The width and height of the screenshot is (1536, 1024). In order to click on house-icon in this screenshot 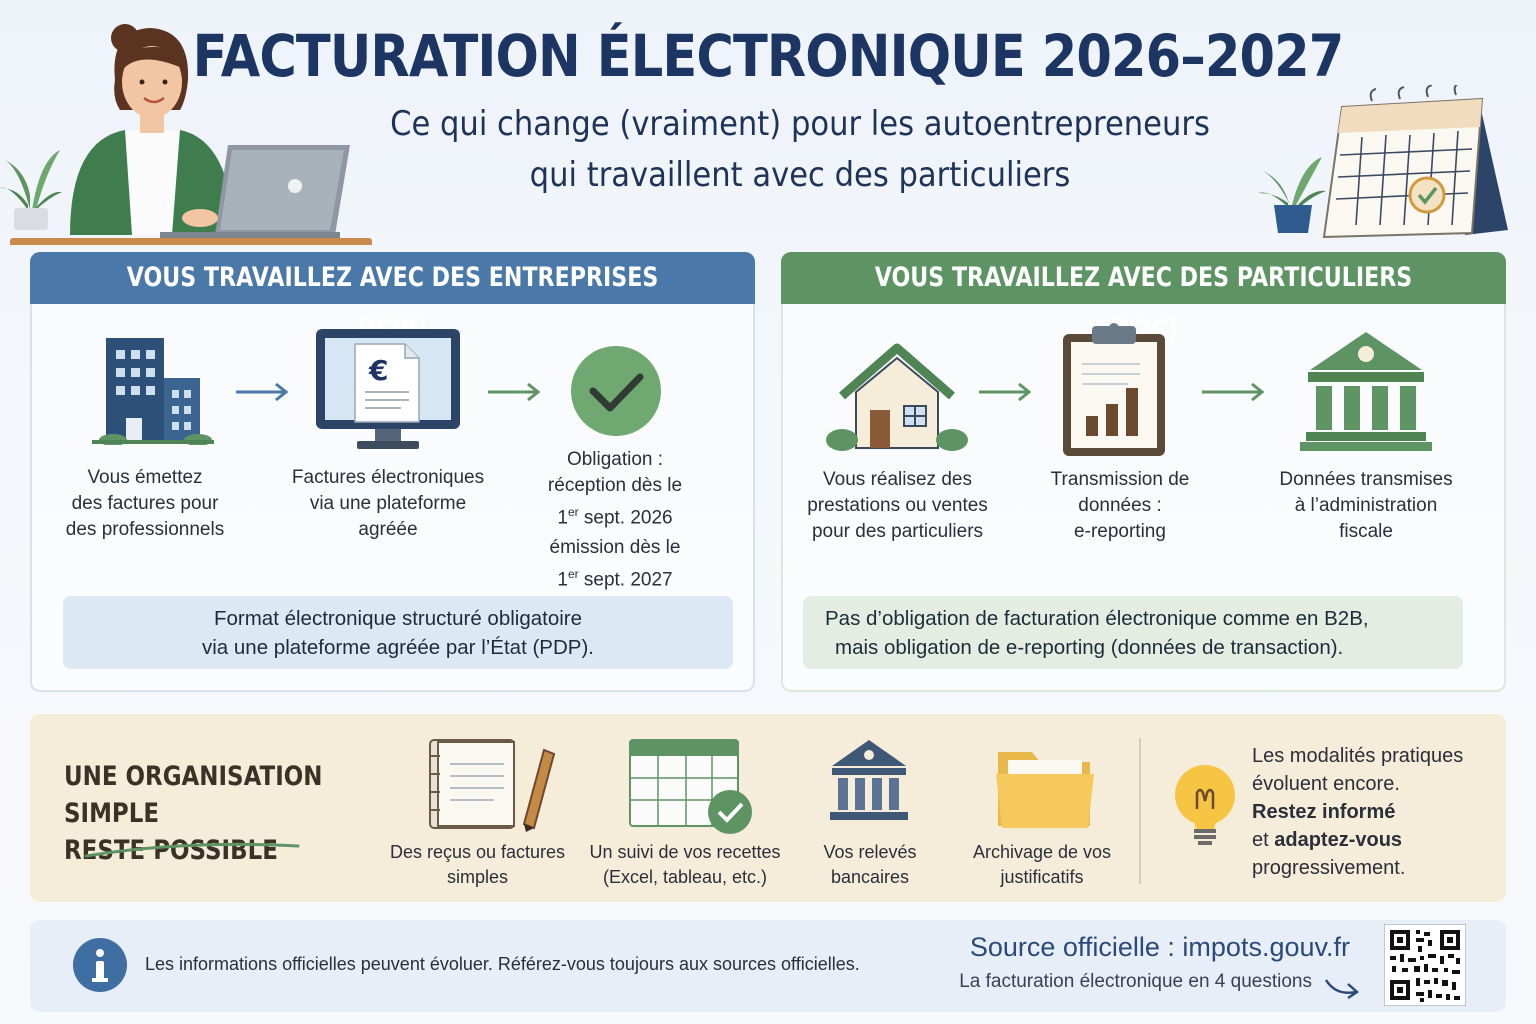, I will do `click(897, 397)`.